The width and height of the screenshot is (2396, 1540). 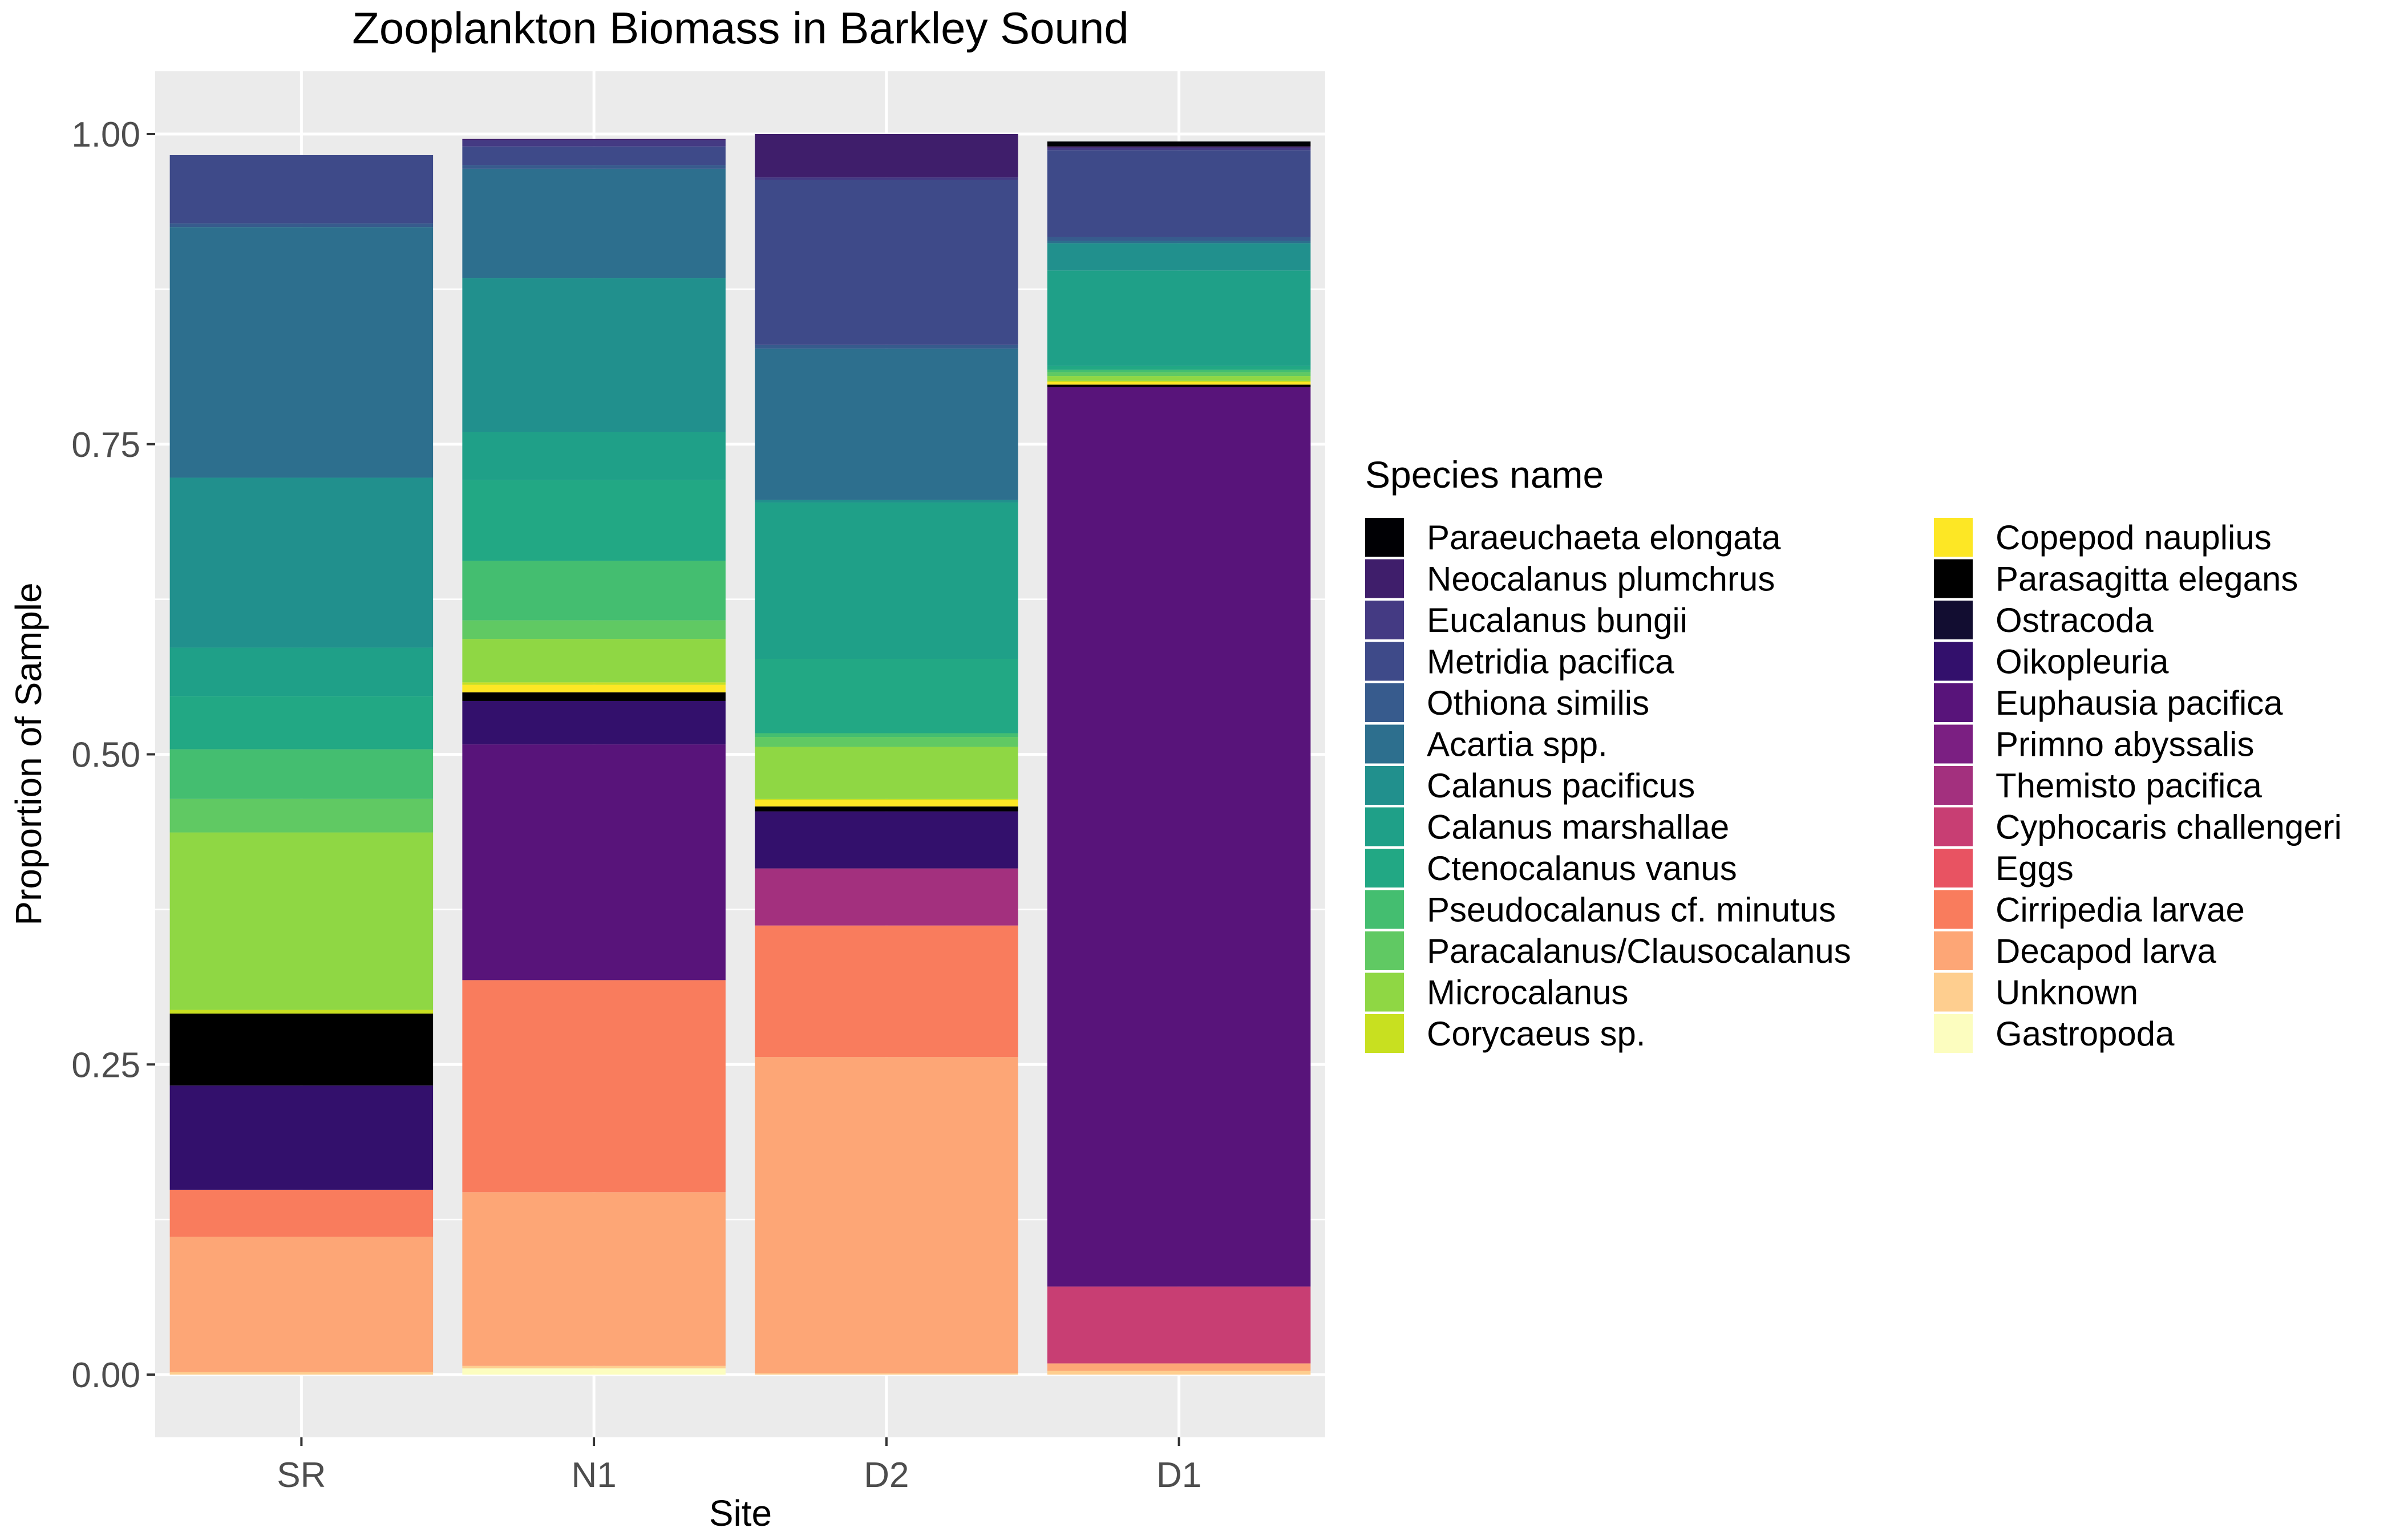 What do you see at coordinates (1179, 837) in the screenshot?
I see `bar-segment-d1-euphausia-pacifica` at bounding box center [1179, 837].